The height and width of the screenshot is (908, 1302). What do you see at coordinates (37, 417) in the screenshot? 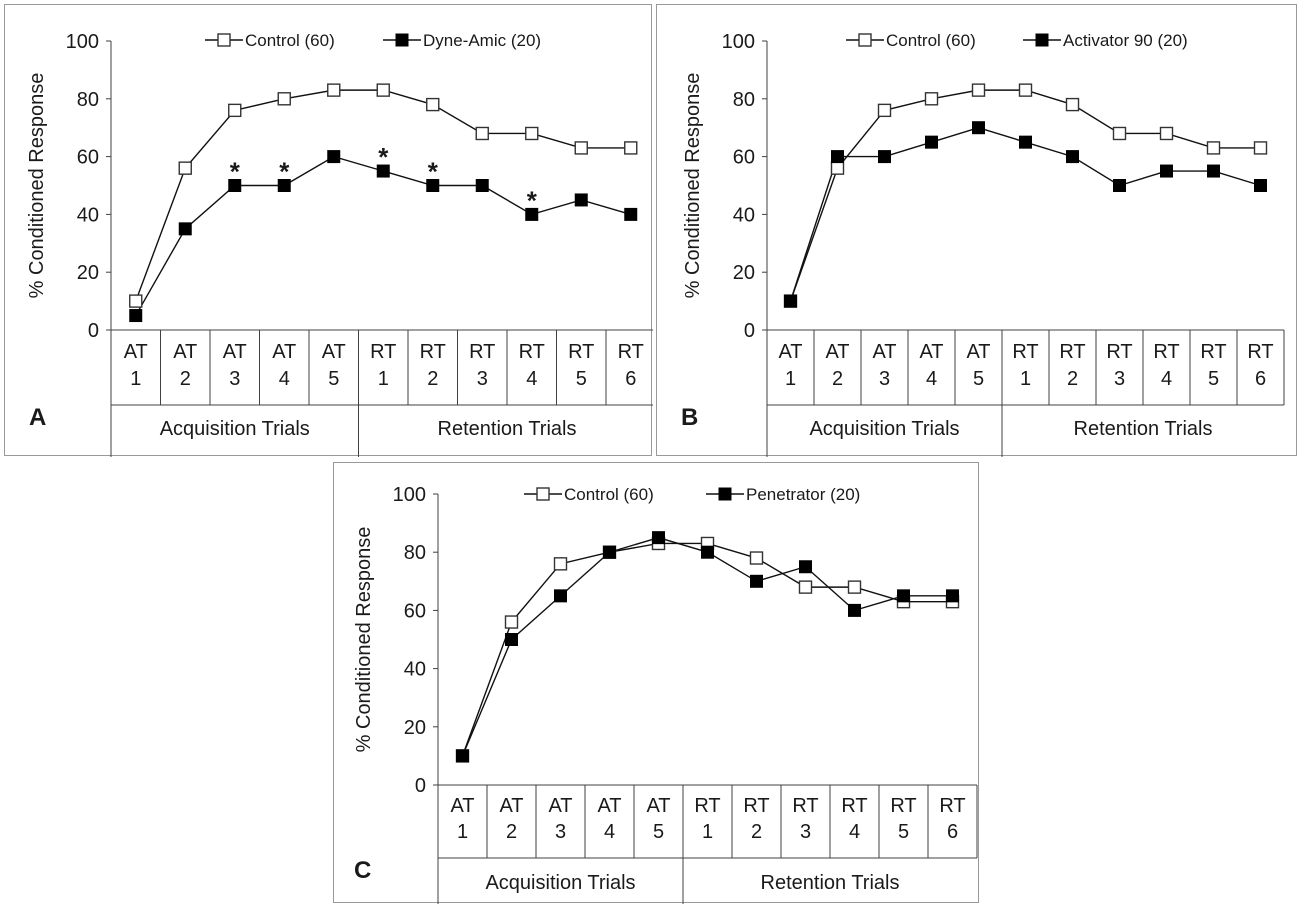
I see `panel-label: A` at bounding box center [37, 417].